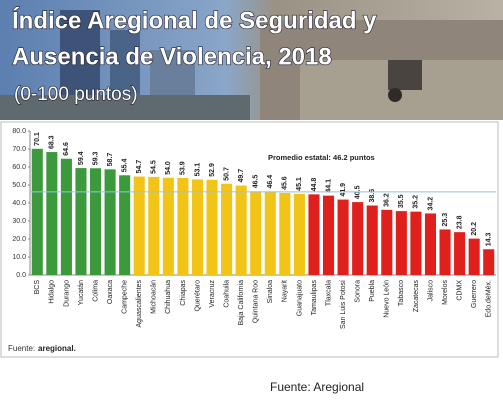 Image resolution: width=503 pixels, height=406 pixels. Describe the element at coordinates (19, 203) in the screenshot. I see `y-tick-label: 40.0` at that location.